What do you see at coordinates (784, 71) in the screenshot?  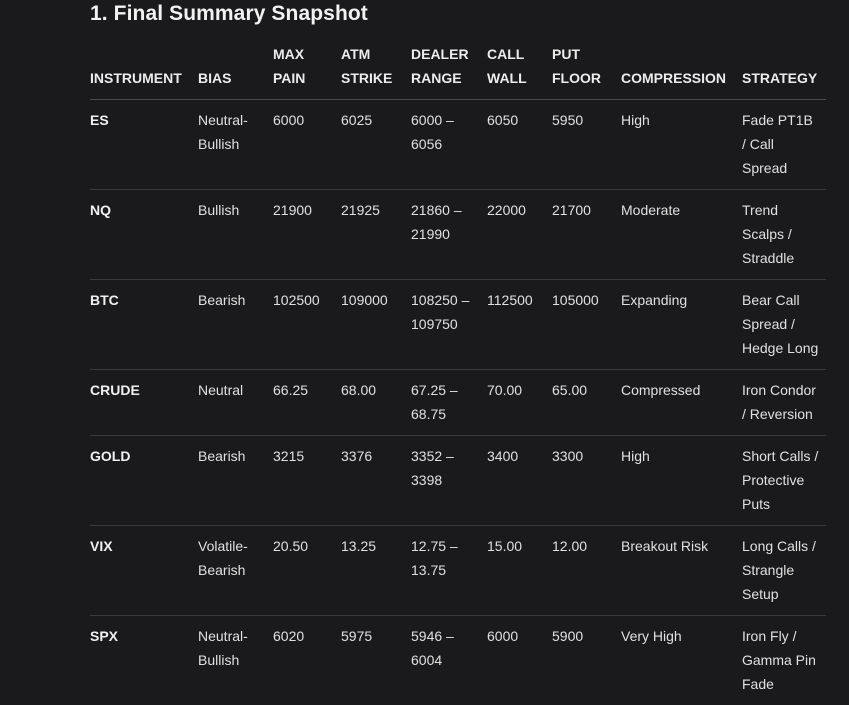 I see `header-strategy: STRATEGY` at bounding box center [784, 71].